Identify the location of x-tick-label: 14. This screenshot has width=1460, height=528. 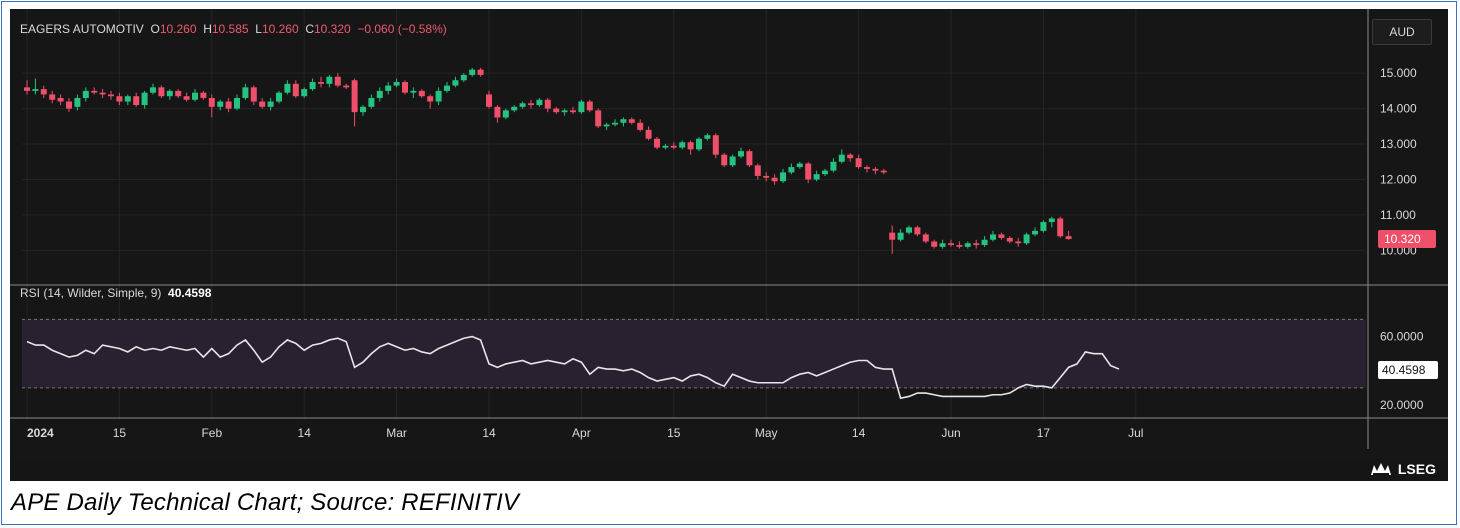
(305, 433).